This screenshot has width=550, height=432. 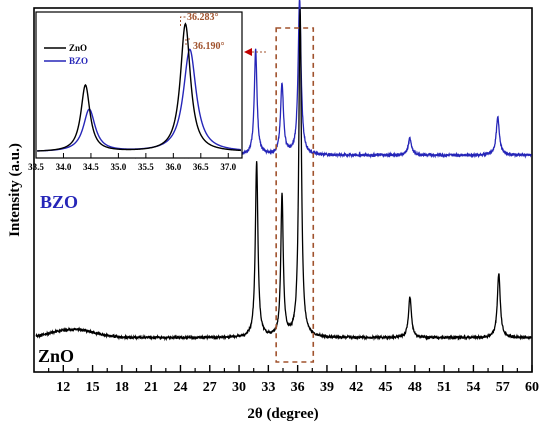 What do you see at coordinates (173, 167) in the screenshot?
I see `inset-x-tick-label: 36.0` at bounding box center [173, 167].